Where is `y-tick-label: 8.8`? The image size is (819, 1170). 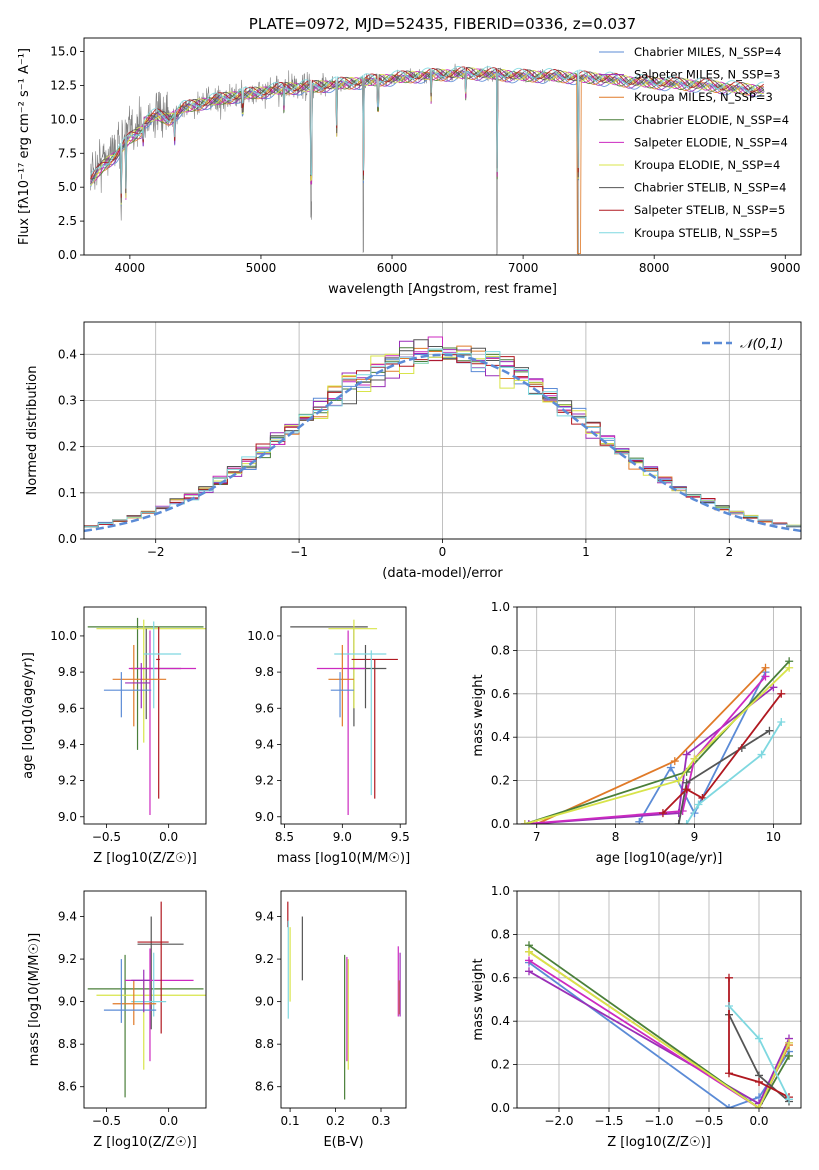
y-tick-label: 8.8 is located at coordinates (67, 1044).